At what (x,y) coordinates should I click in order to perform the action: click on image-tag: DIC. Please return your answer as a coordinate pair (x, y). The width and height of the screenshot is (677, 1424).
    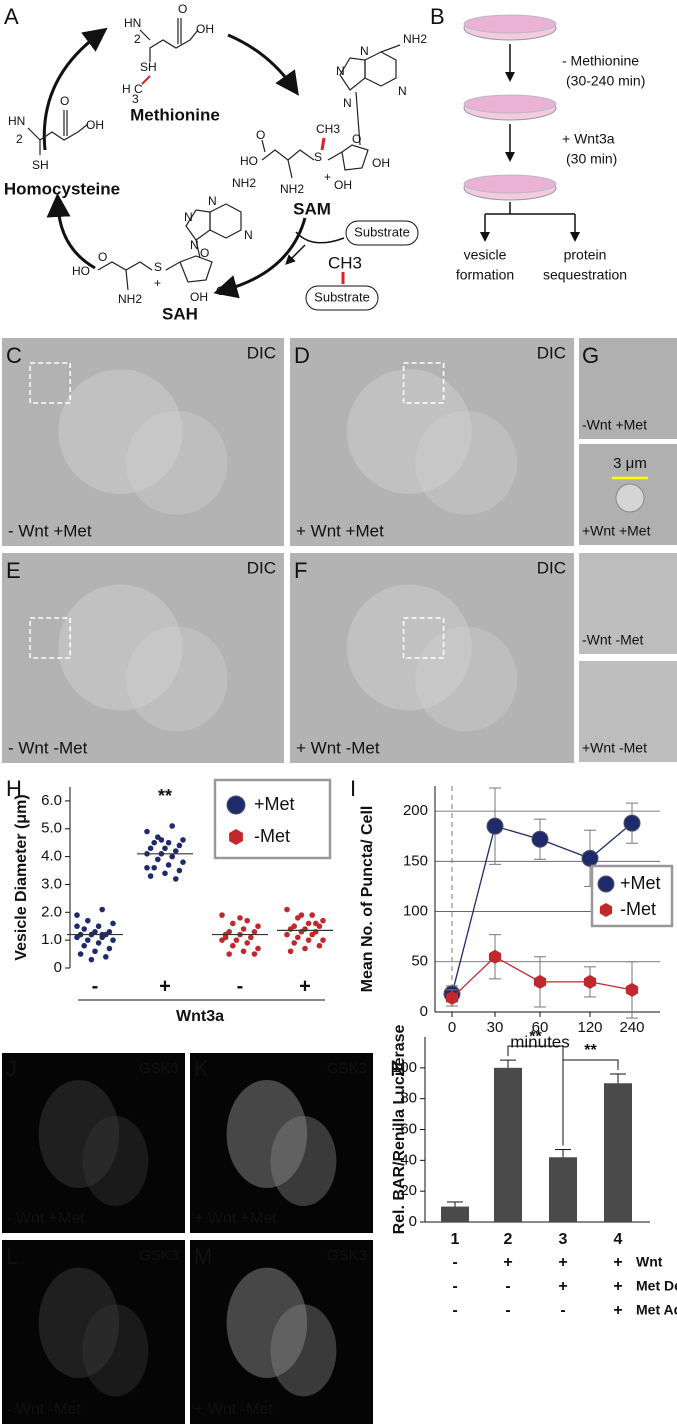
    Looking at the image, I should click on (551, 352).